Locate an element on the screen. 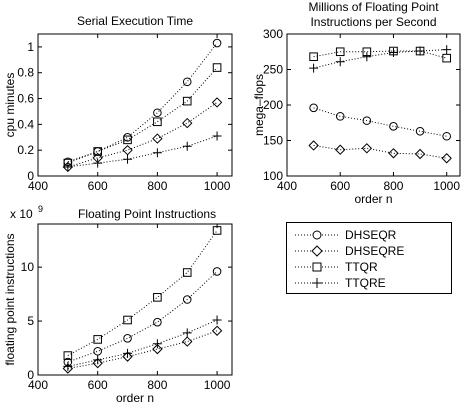  legend-label-dhseqre: DHSEQRE is located at coordinates (375, 251).